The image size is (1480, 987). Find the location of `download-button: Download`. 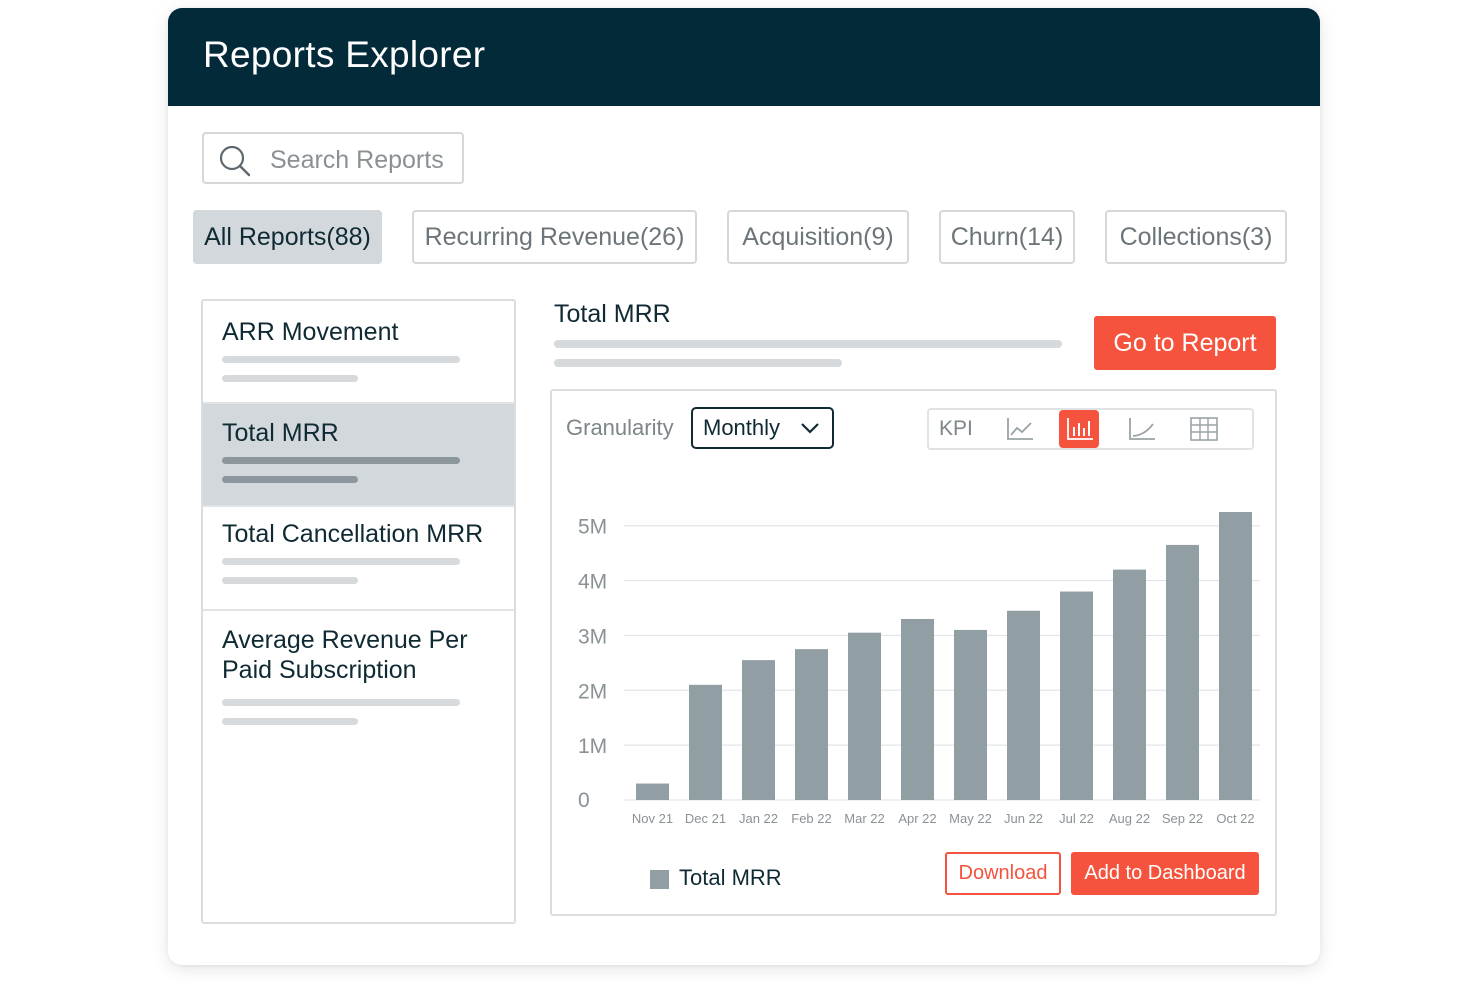

download-button: Download is located at coordinates (1003, 873).